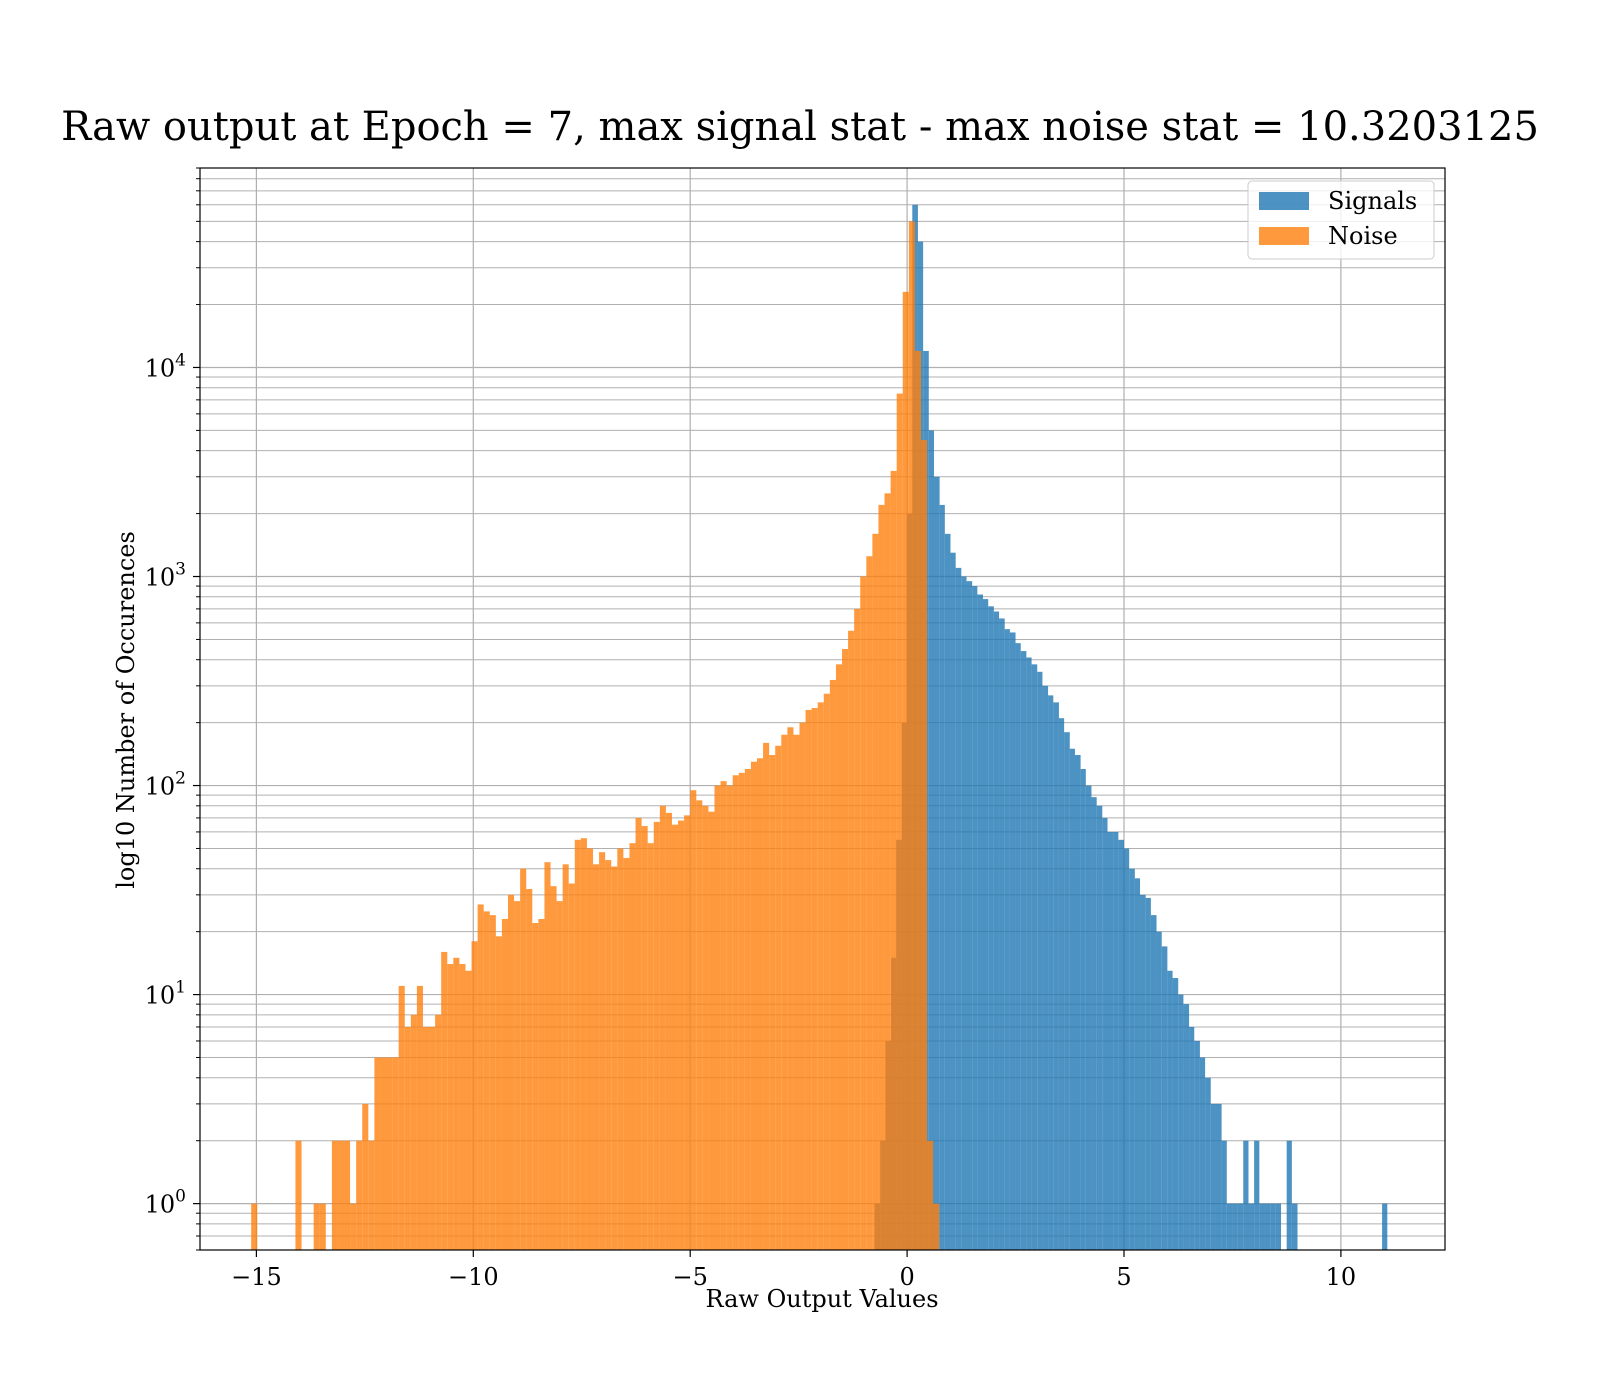  I want to click on x-tick-label: −5, so click(689, 1277).